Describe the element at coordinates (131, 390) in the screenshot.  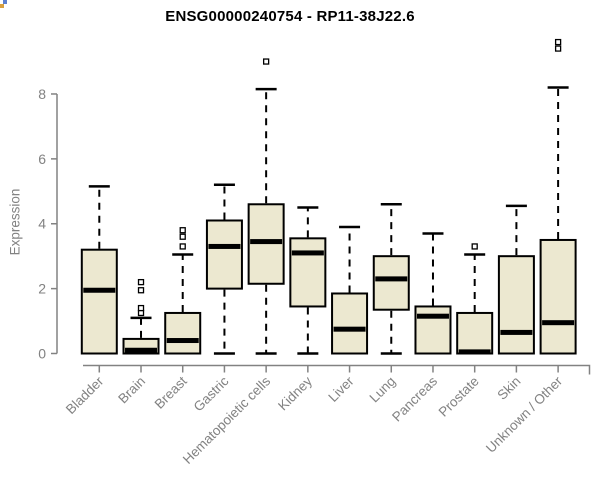
I see `x-tick-label-brain: Brain` at that location.